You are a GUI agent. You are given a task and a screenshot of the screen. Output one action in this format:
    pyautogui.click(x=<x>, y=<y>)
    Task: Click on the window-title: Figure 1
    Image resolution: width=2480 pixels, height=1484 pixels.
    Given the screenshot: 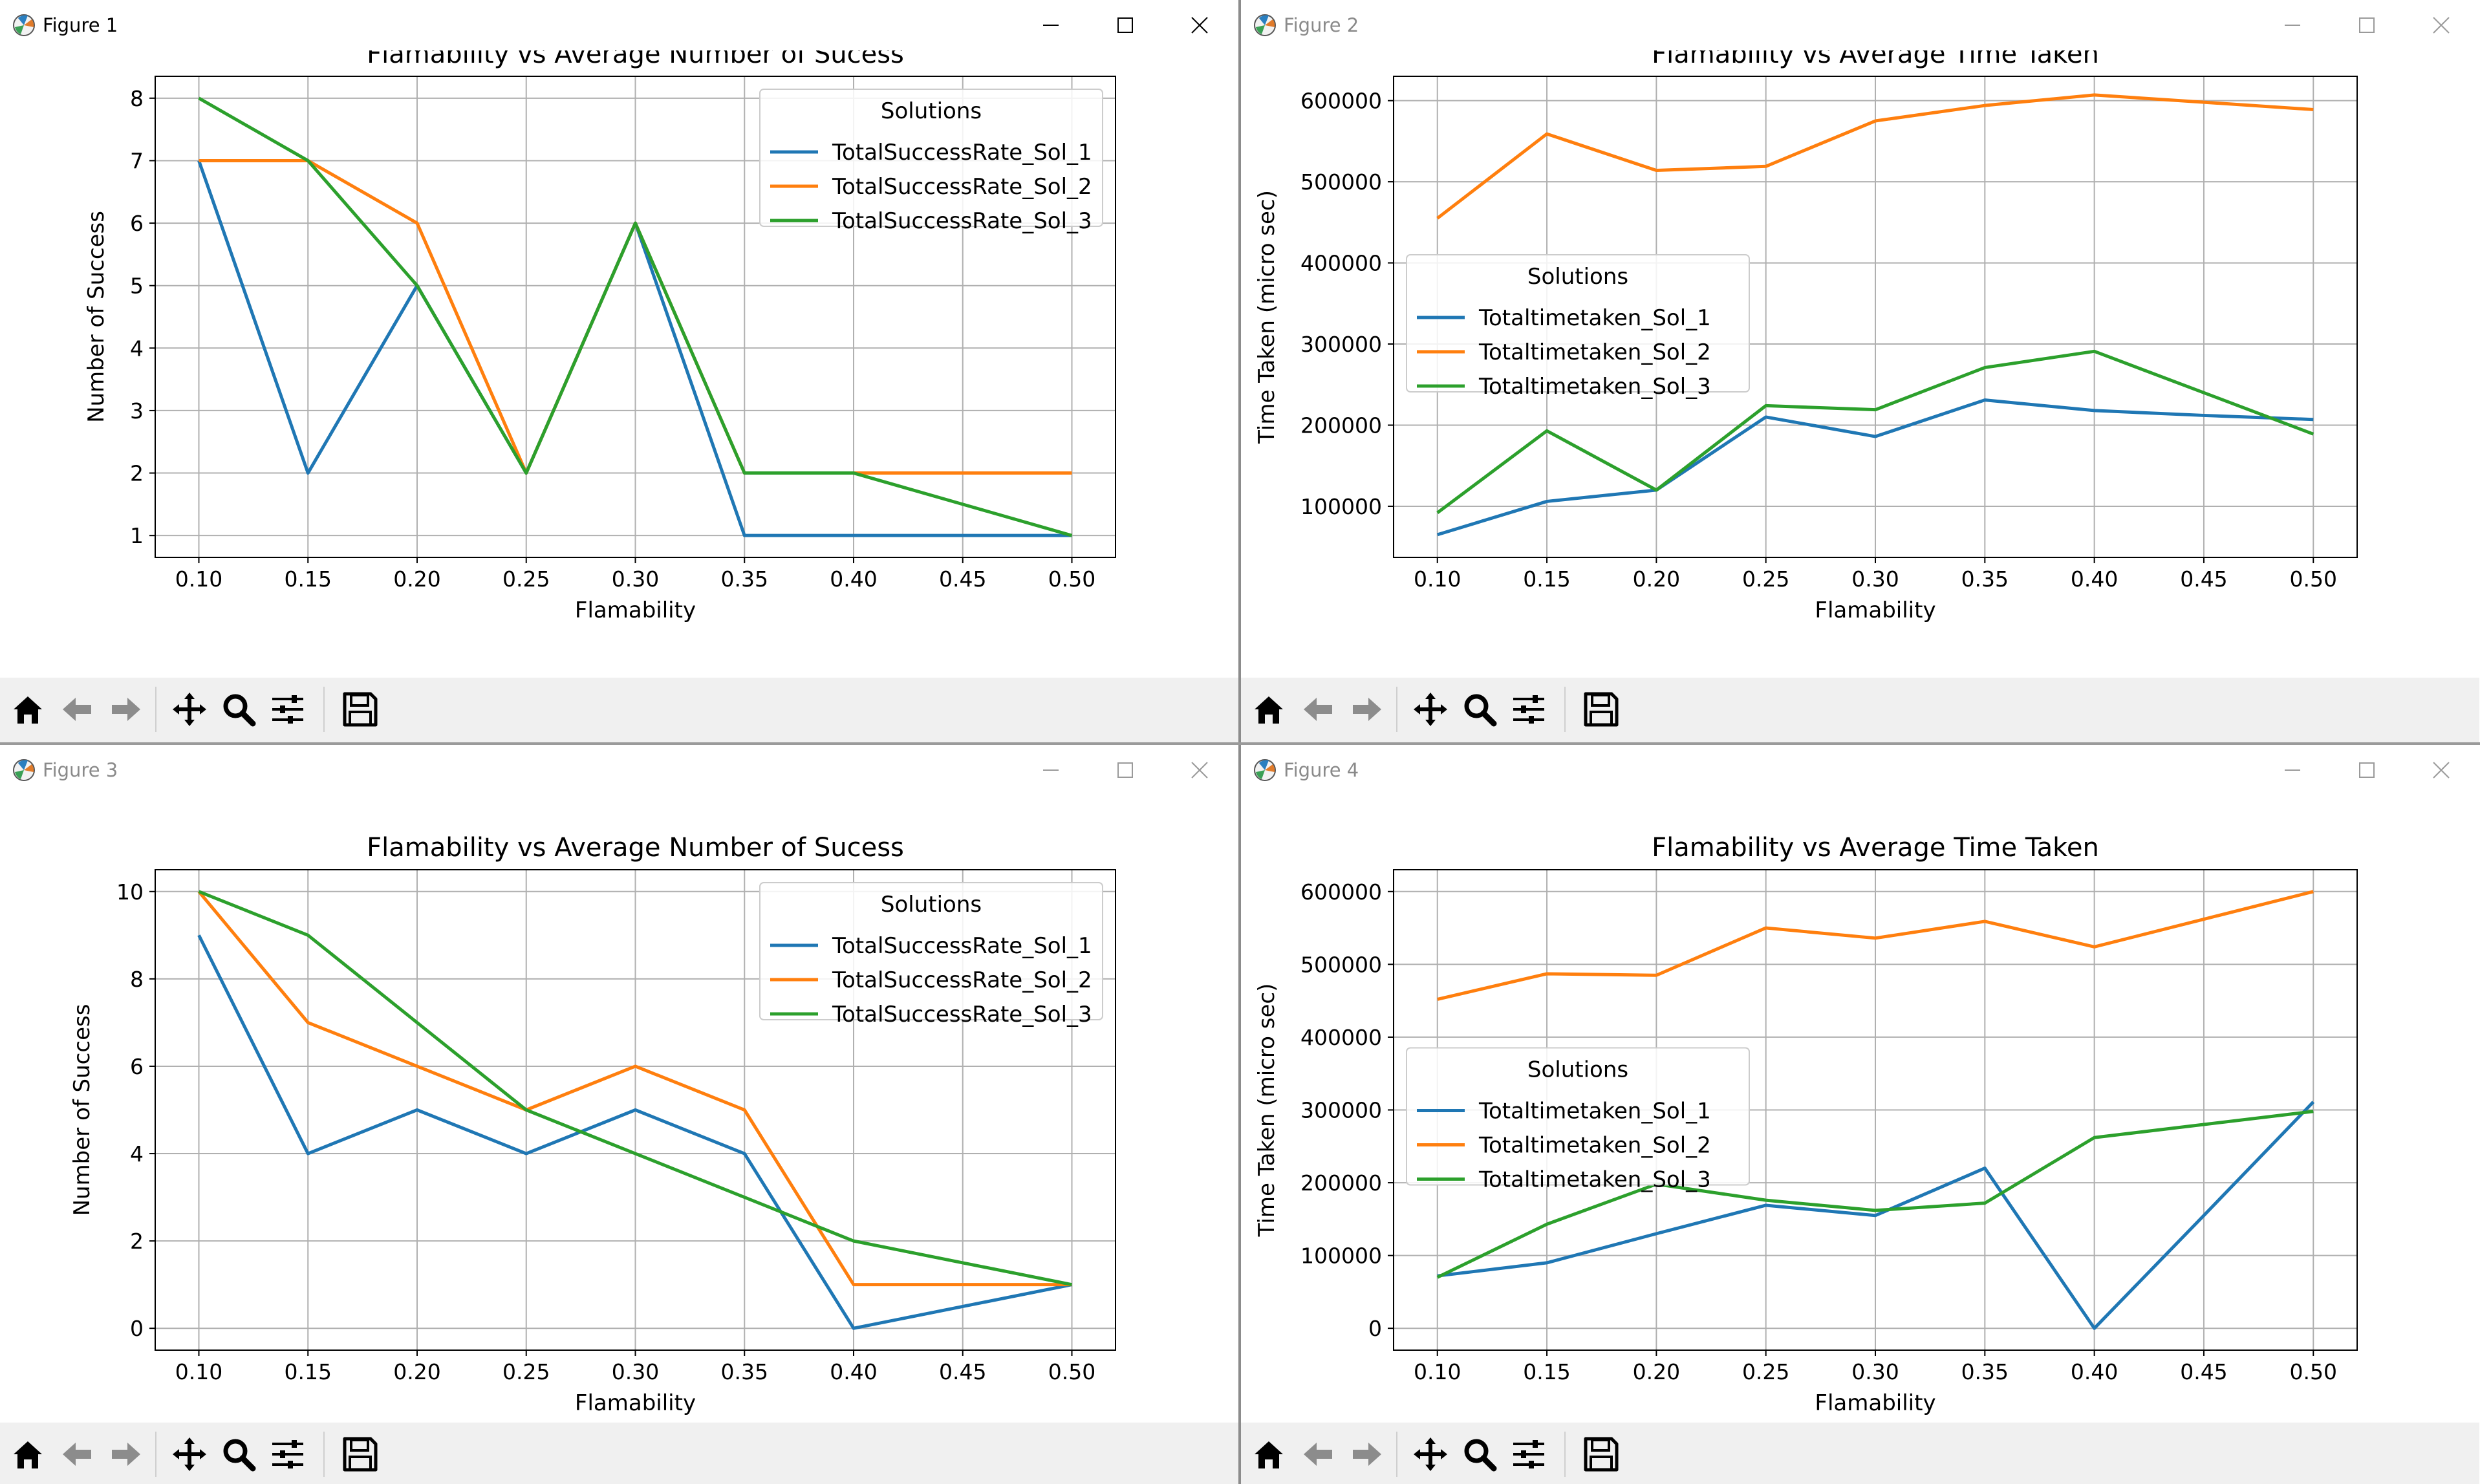 What is the action you would take?
    pyautogui.click(x=80, y=25)
    